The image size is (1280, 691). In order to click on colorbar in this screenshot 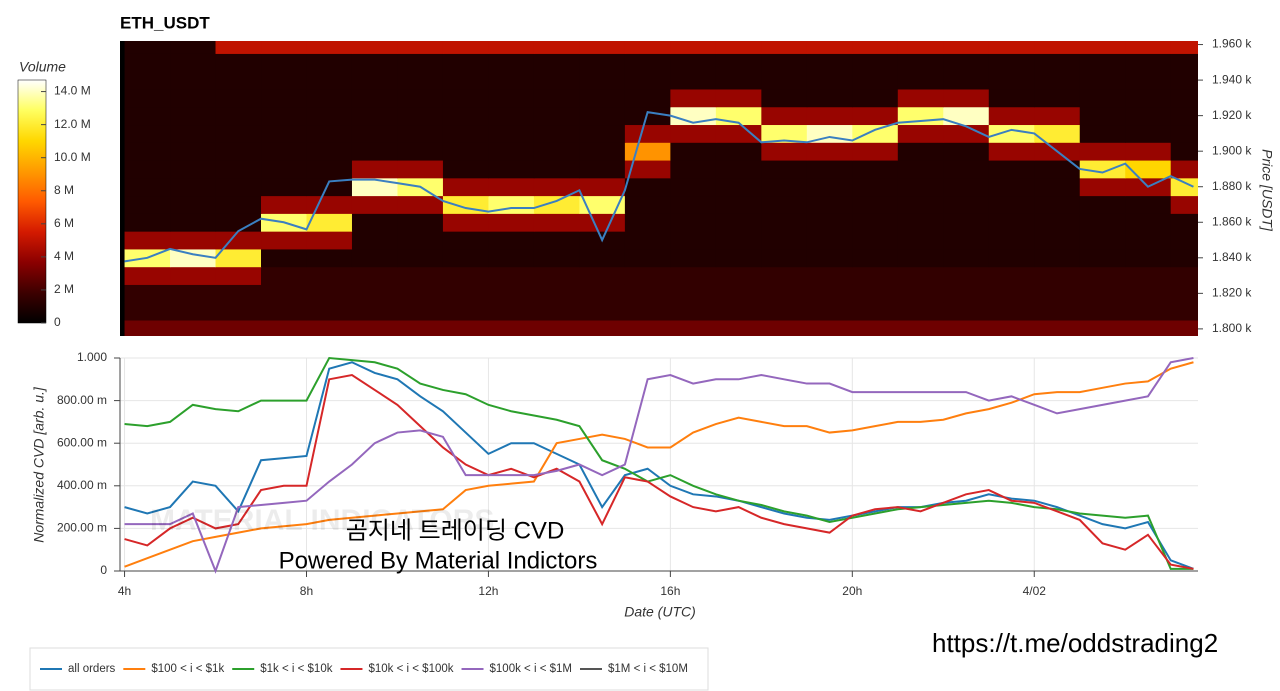, I will do `click(32, 201)`.